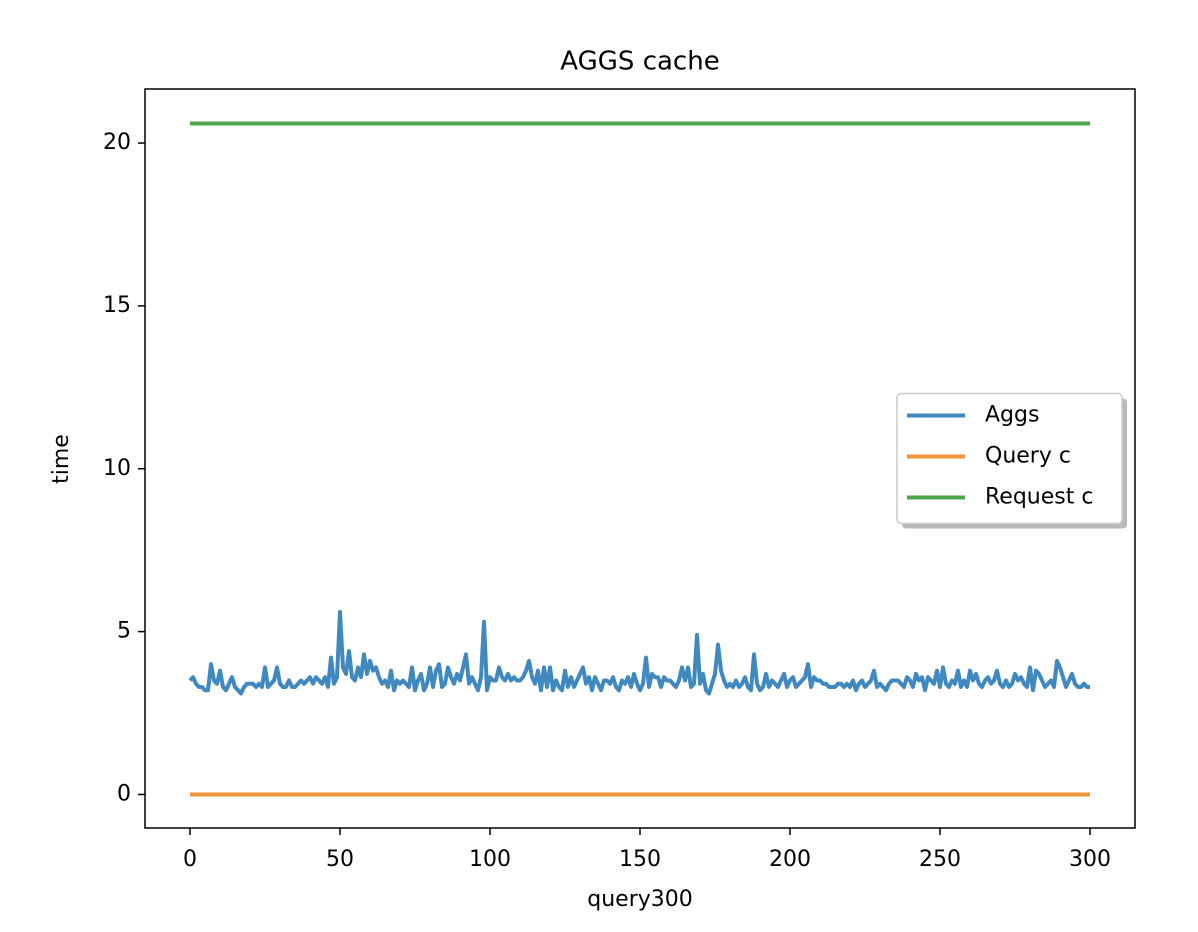 The height and width of the screenshot is (932, 1198). I want to click on legend-label: Request c, so click(1039, 497).